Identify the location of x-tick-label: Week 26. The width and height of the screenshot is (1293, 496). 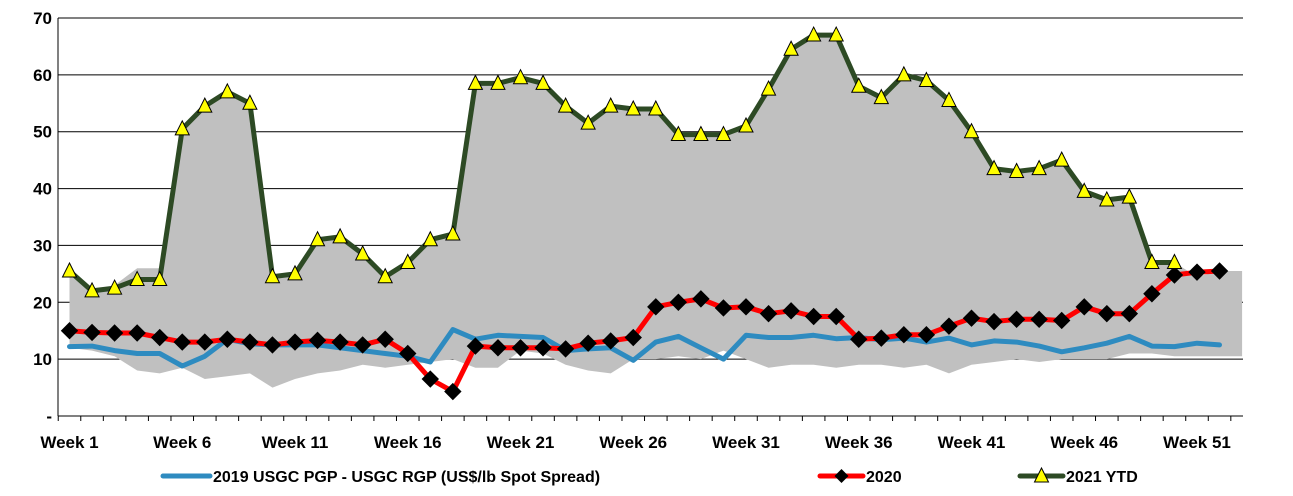
(633, 442).